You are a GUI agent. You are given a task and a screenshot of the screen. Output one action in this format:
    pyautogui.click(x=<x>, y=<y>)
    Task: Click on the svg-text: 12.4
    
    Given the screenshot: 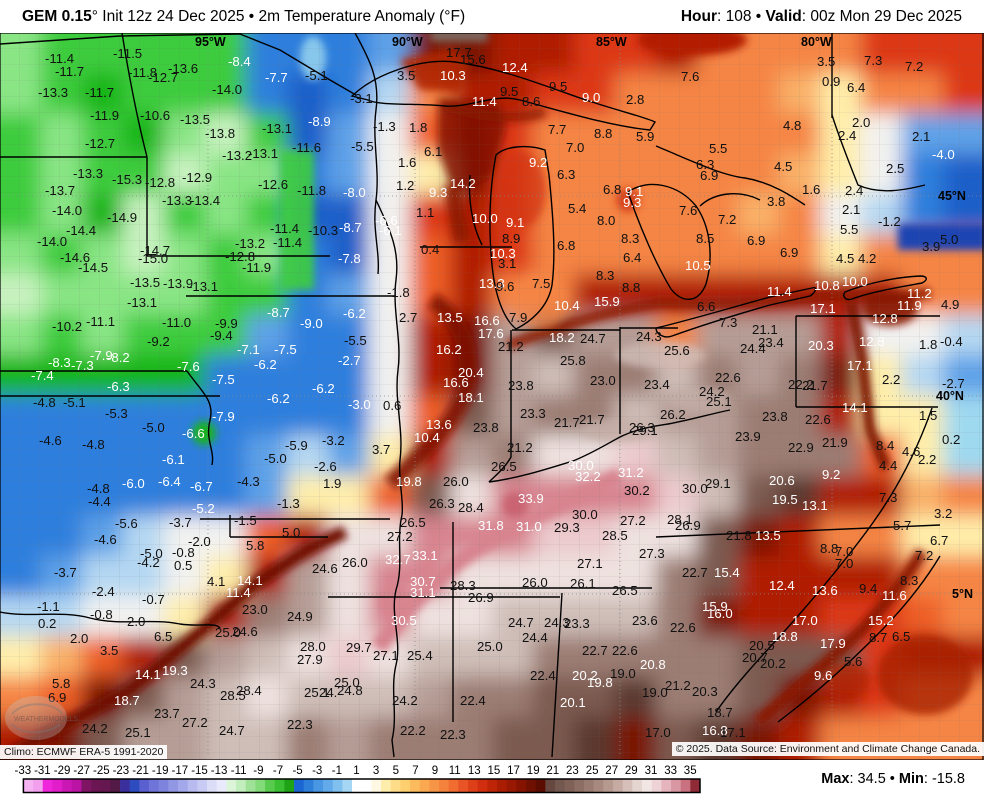 What is the action you would take?
    pyautogui.click(x=782, y=585)
    